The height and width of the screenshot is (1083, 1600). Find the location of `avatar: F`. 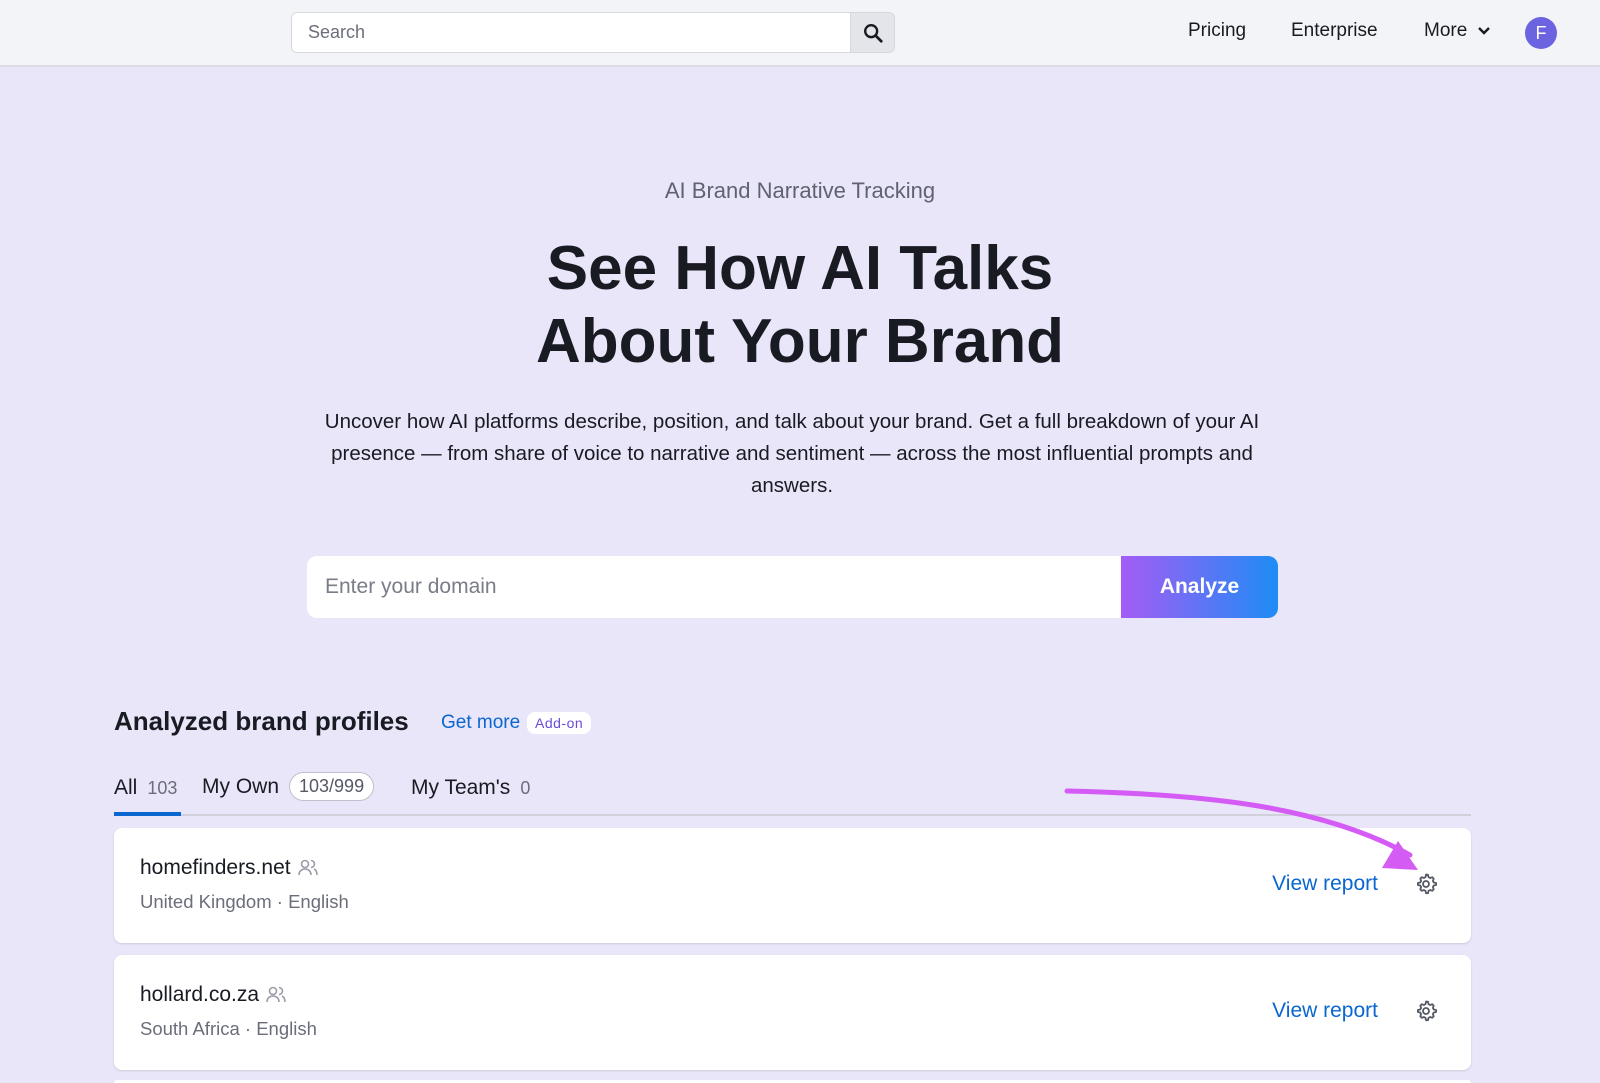

avatar: F is located at coordinates (1541, 33).